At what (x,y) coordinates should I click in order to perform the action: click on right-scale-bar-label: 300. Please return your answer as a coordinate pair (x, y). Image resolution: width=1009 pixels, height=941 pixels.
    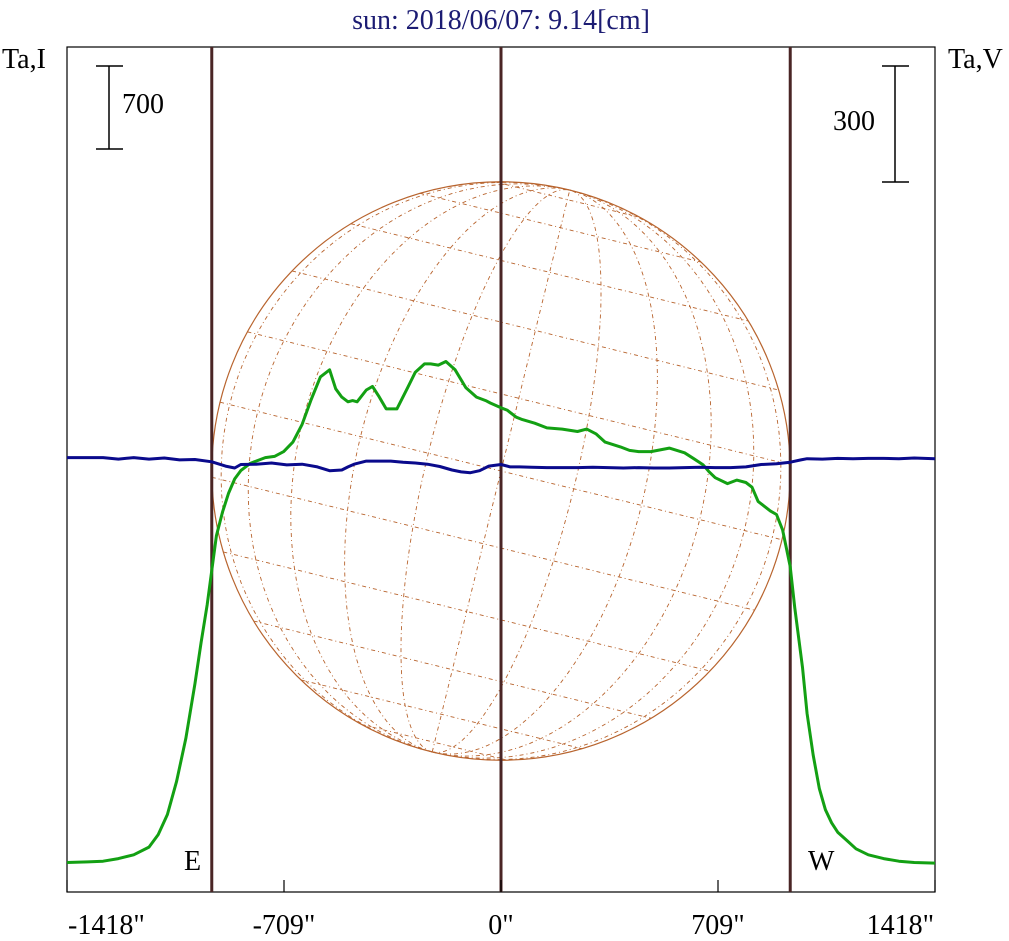
    Looking at the image, I should click on (854, 121).